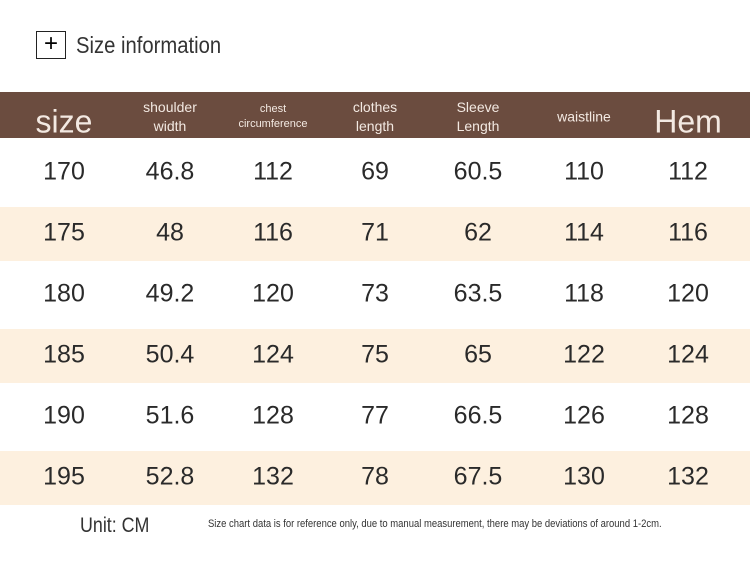 The image size is (750, 563). What do you see at coordinates (584, 415) in the screenshot?
I see `table-cell: 126` at bounding box center [584, 415].